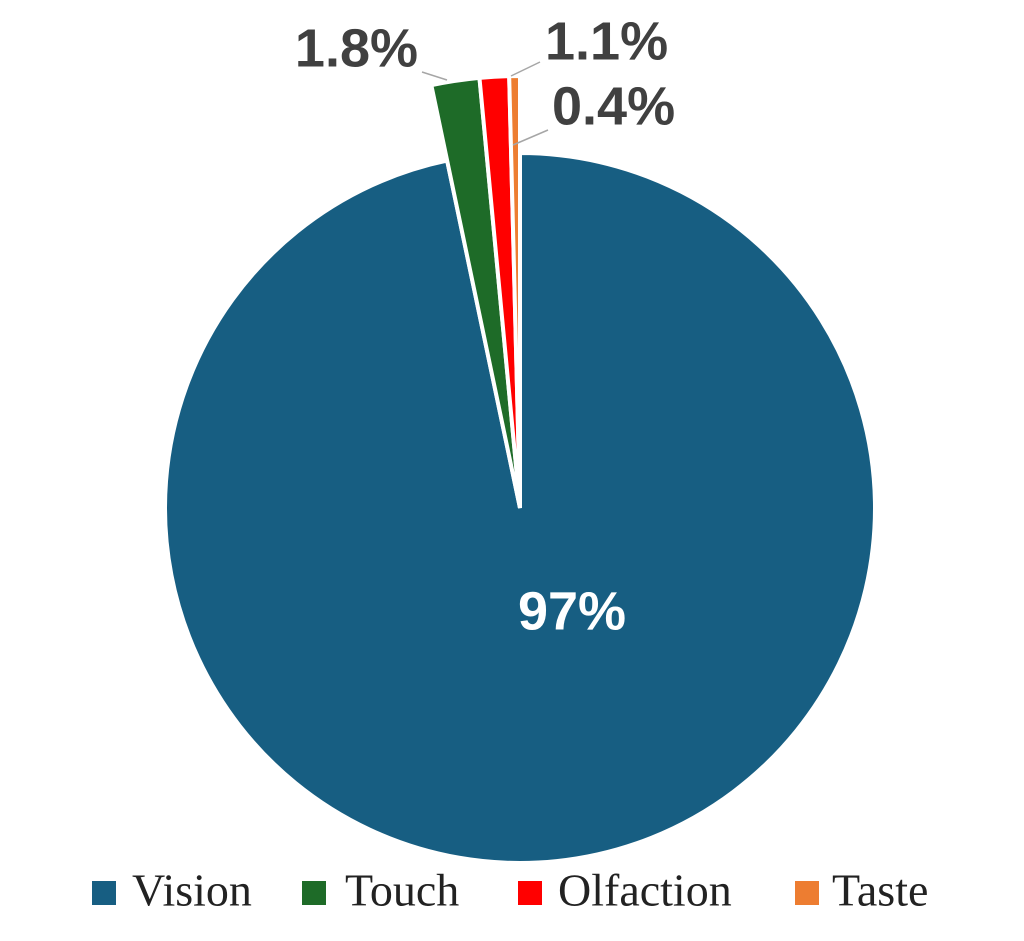 The image size is (1024, 941). What do you see at coordinates (613, 106) in the screenshot?
I see `data-label: 0.4%` at bounding box center [613, 106].